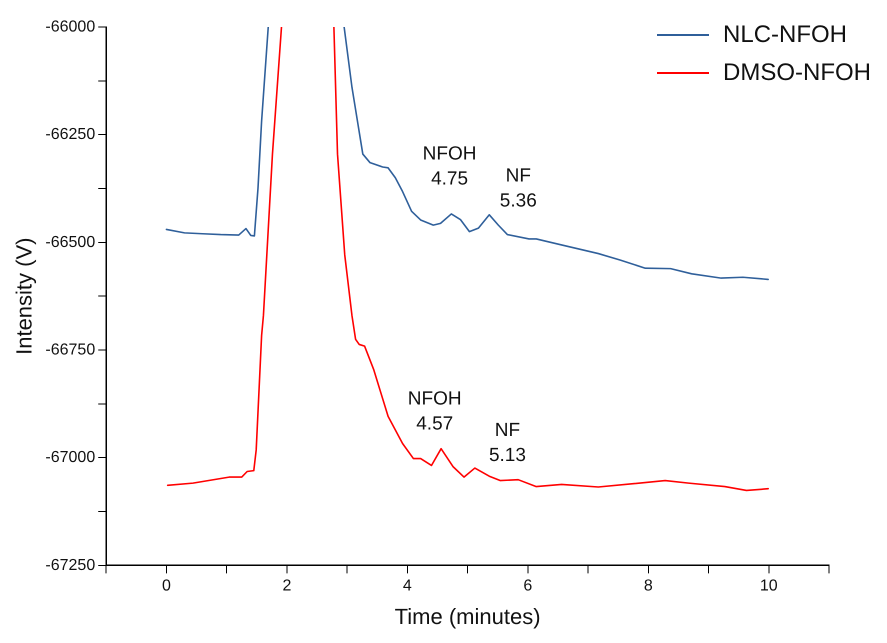  I want to click on x-tick-label: 6, so click(527, 585).